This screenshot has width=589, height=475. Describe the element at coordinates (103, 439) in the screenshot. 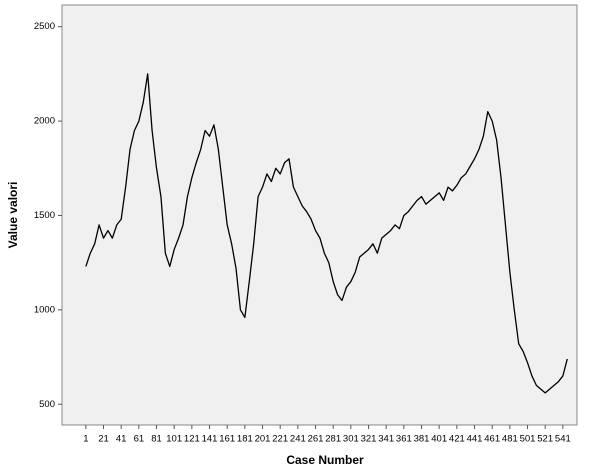

I see `x-tick-label: 21` at that location.